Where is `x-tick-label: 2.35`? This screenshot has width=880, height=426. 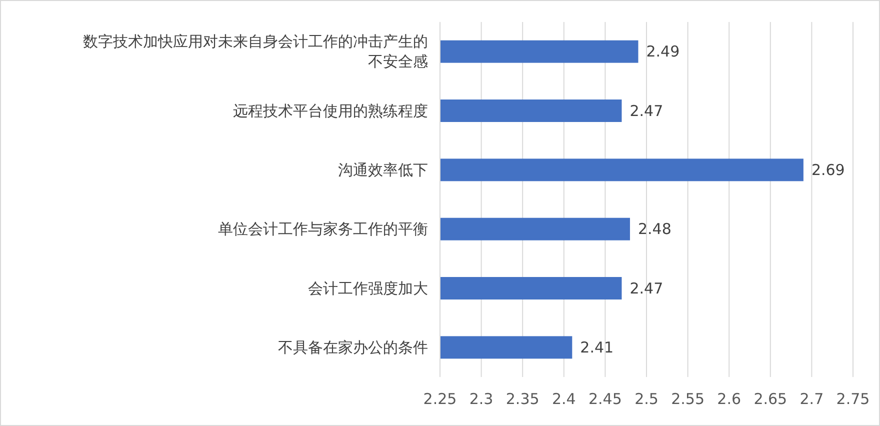 x-tick-label: 2.35 is located at coordinates (523, 399).